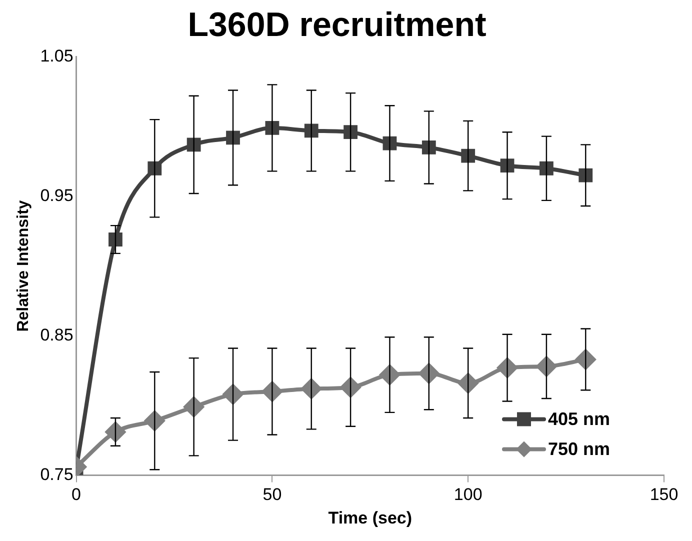 This screenshot has width=692, height=541. I want to click on y-tick-label: 1.05, so click(57, 56).